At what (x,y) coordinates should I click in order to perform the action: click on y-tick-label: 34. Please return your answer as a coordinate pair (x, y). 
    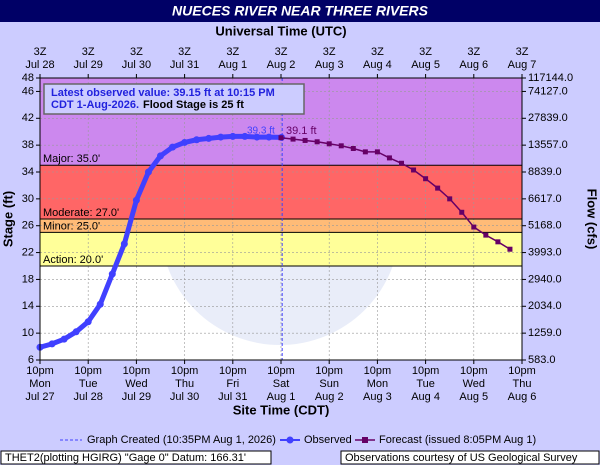
    Looking at the image, I should click on (28, 172).